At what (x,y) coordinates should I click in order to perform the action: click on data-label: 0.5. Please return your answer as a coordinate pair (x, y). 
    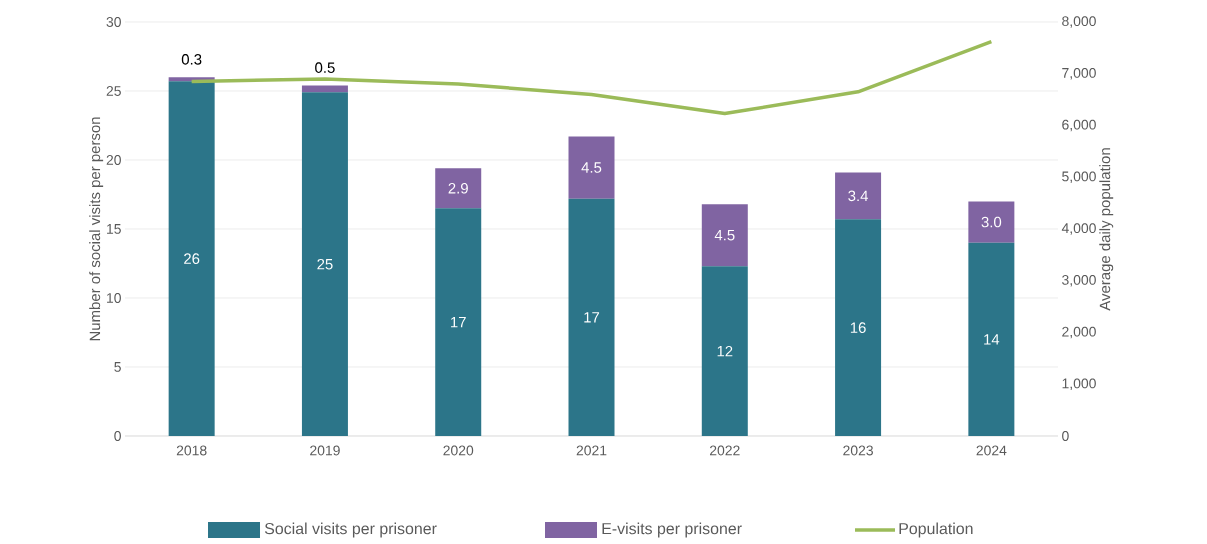
    Looking at the image, I should click on (325, 67).